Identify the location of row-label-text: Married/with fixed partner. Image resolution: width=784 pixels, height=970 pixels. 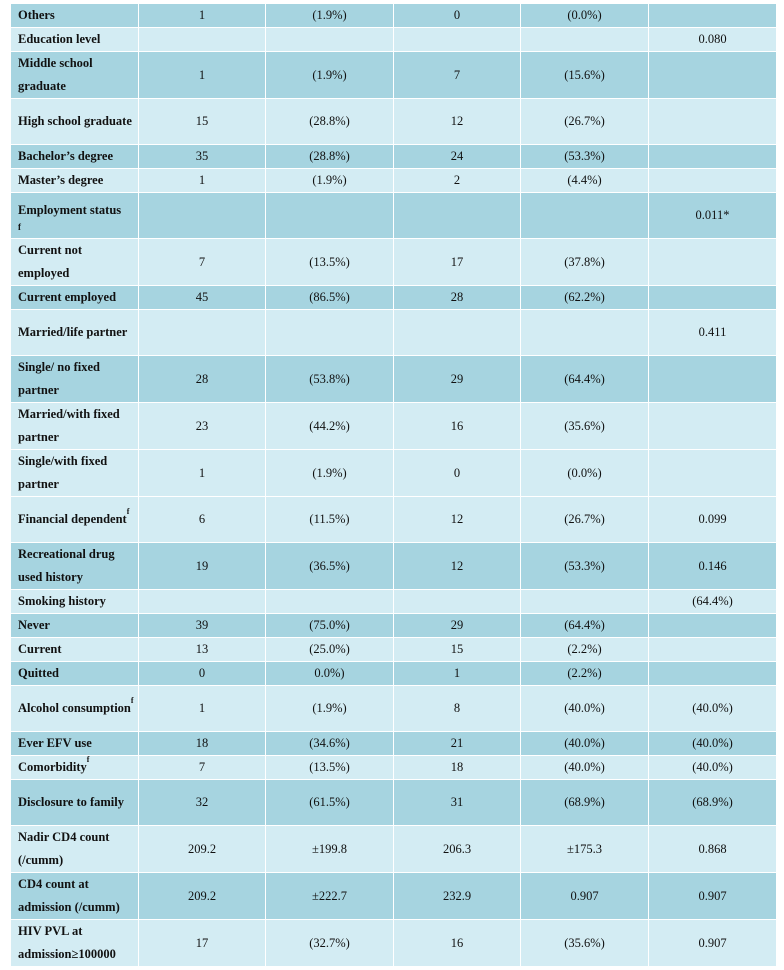
(69, 425).